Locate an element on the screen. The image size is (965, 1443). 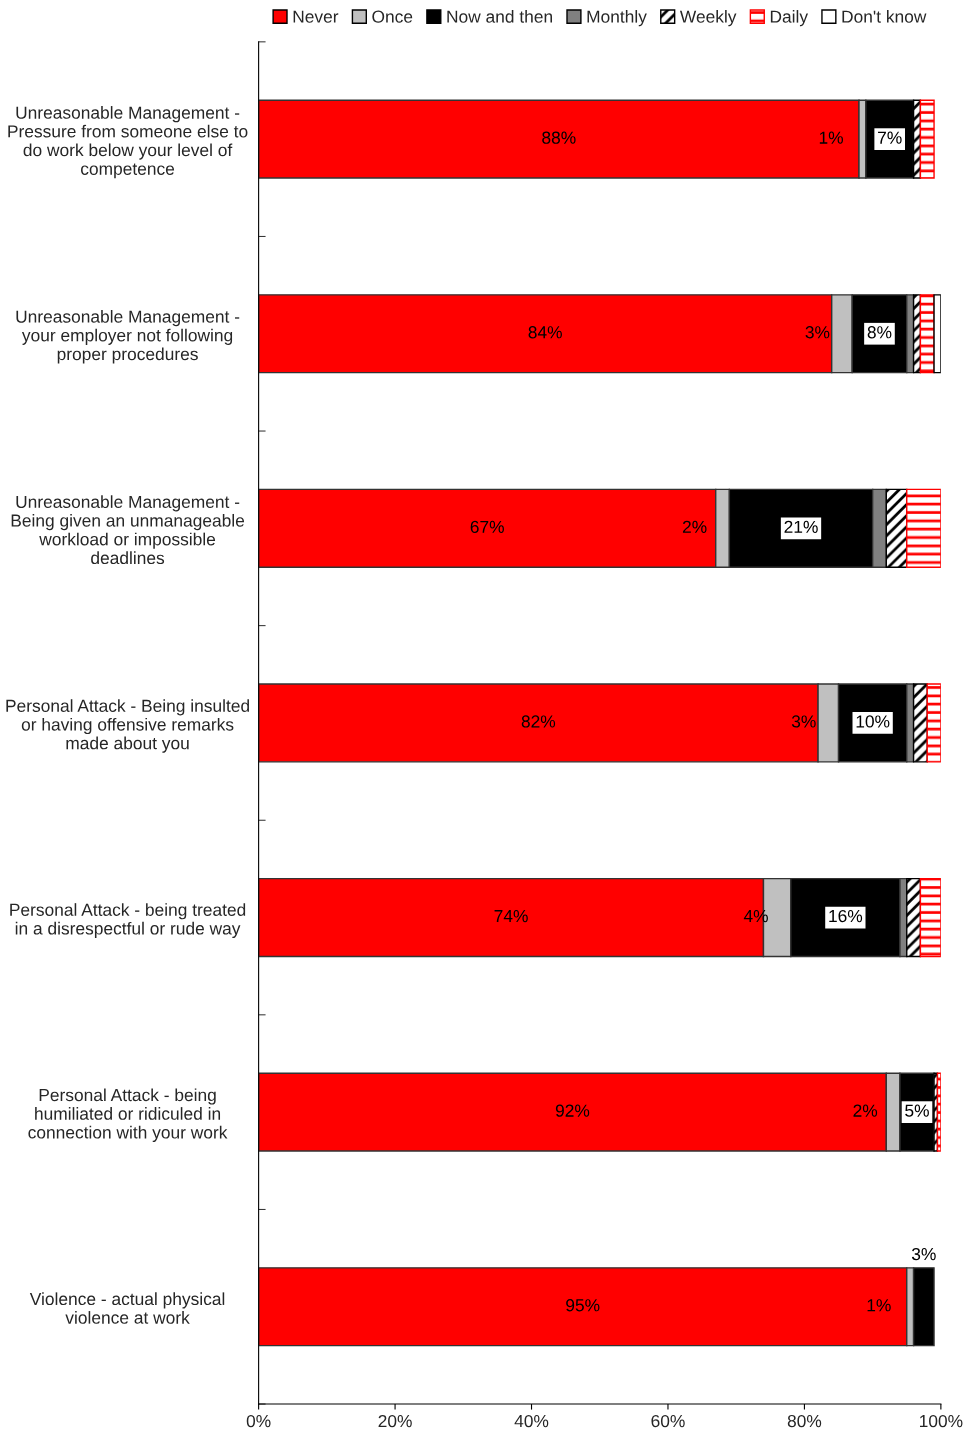
legend-label: Once is located at coordinates (392, 16).